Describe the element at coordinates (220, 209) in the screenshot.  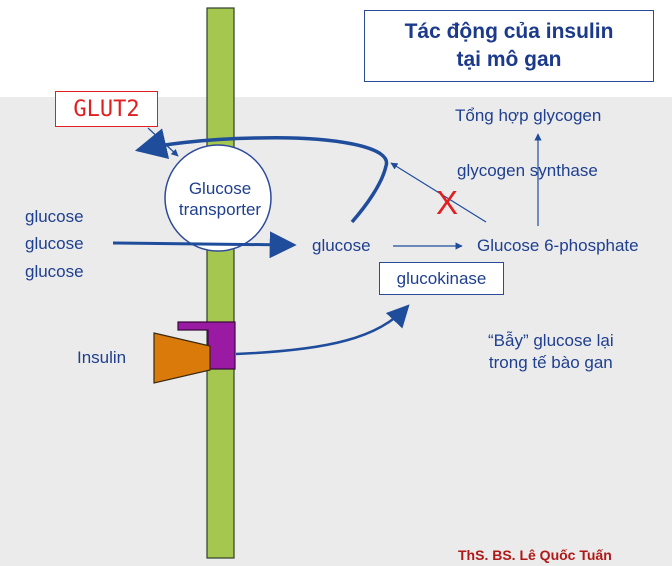
I see `transporter-line-2: transporter` at that location.